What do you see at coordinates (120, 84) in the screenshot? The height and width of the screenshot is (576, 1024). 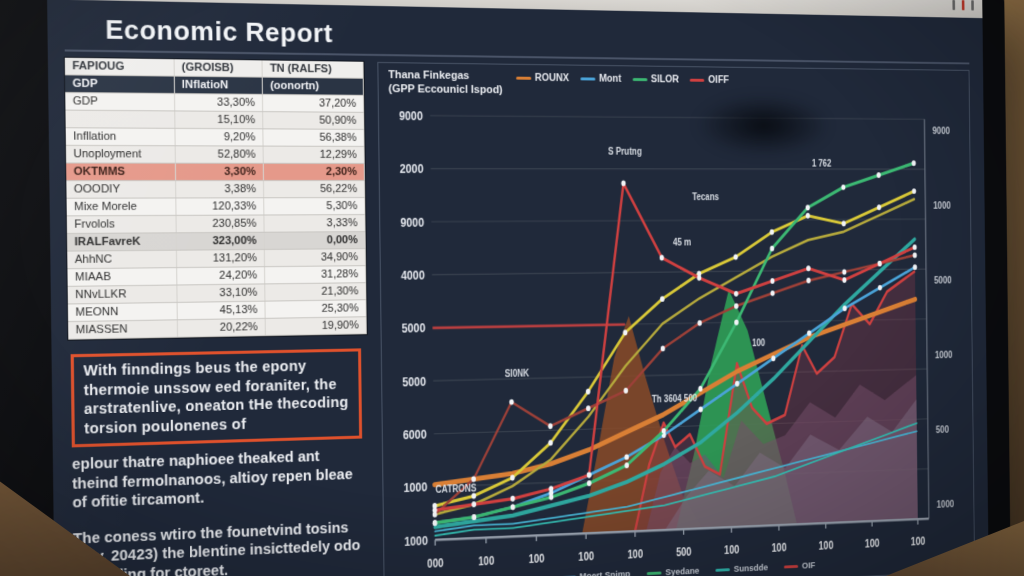 I see `column-header: GDP` at bounding box center [120, 84].